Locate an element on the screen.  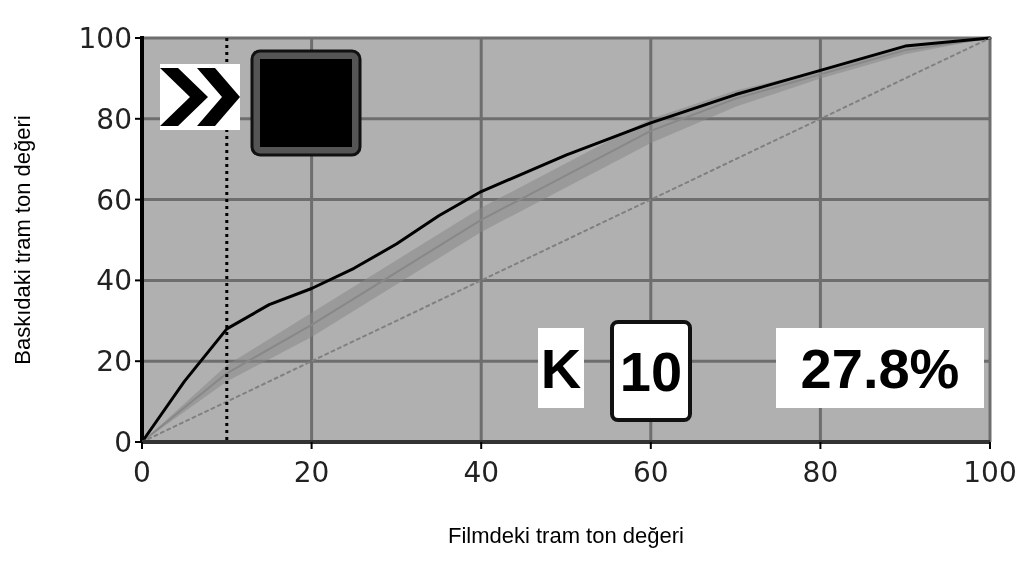
y-axis-title: Baskıdaki tram ton değeri is located at coordinates (22, 240).